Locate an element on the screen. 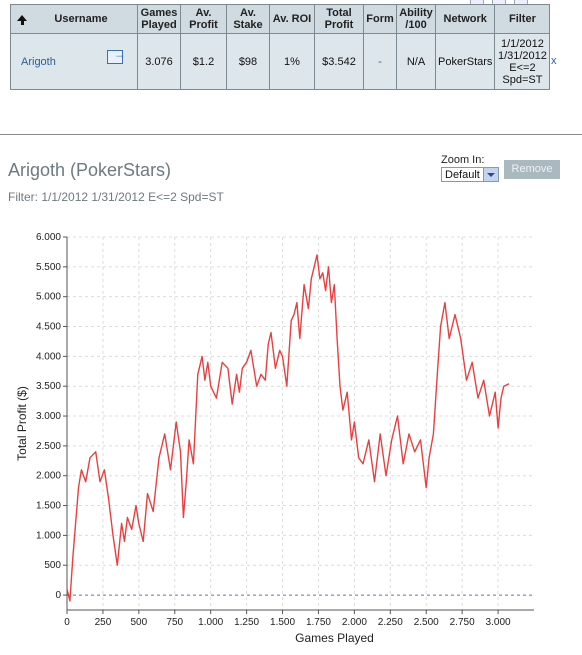 The height and width of the screenshot is (655, 582). column-header-filter: Filter is located at coordinates (522, 19).